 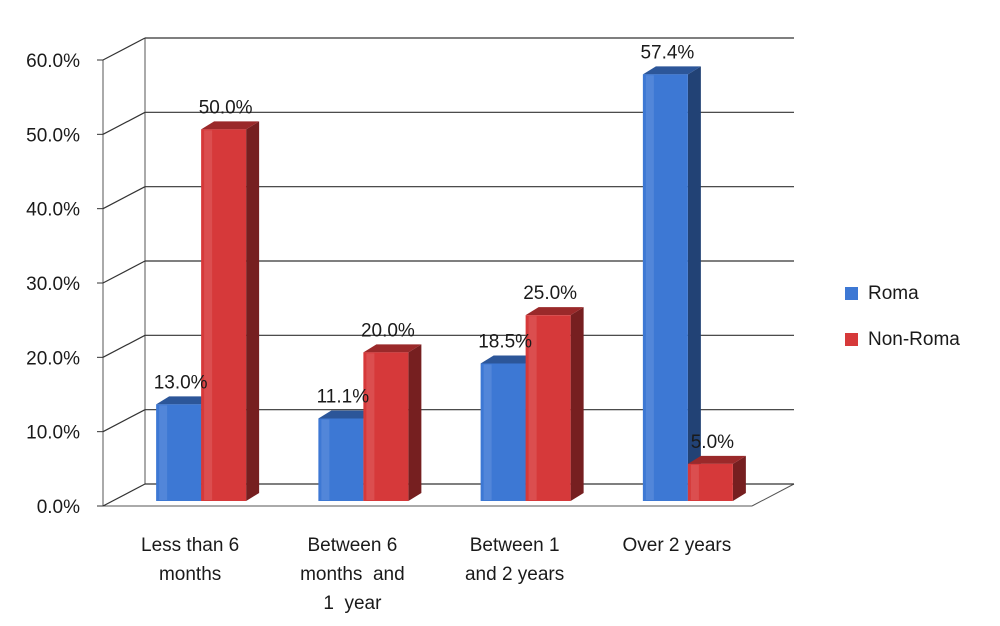 I want to click on category-label: and 2 years, so click(x=514, y=574).